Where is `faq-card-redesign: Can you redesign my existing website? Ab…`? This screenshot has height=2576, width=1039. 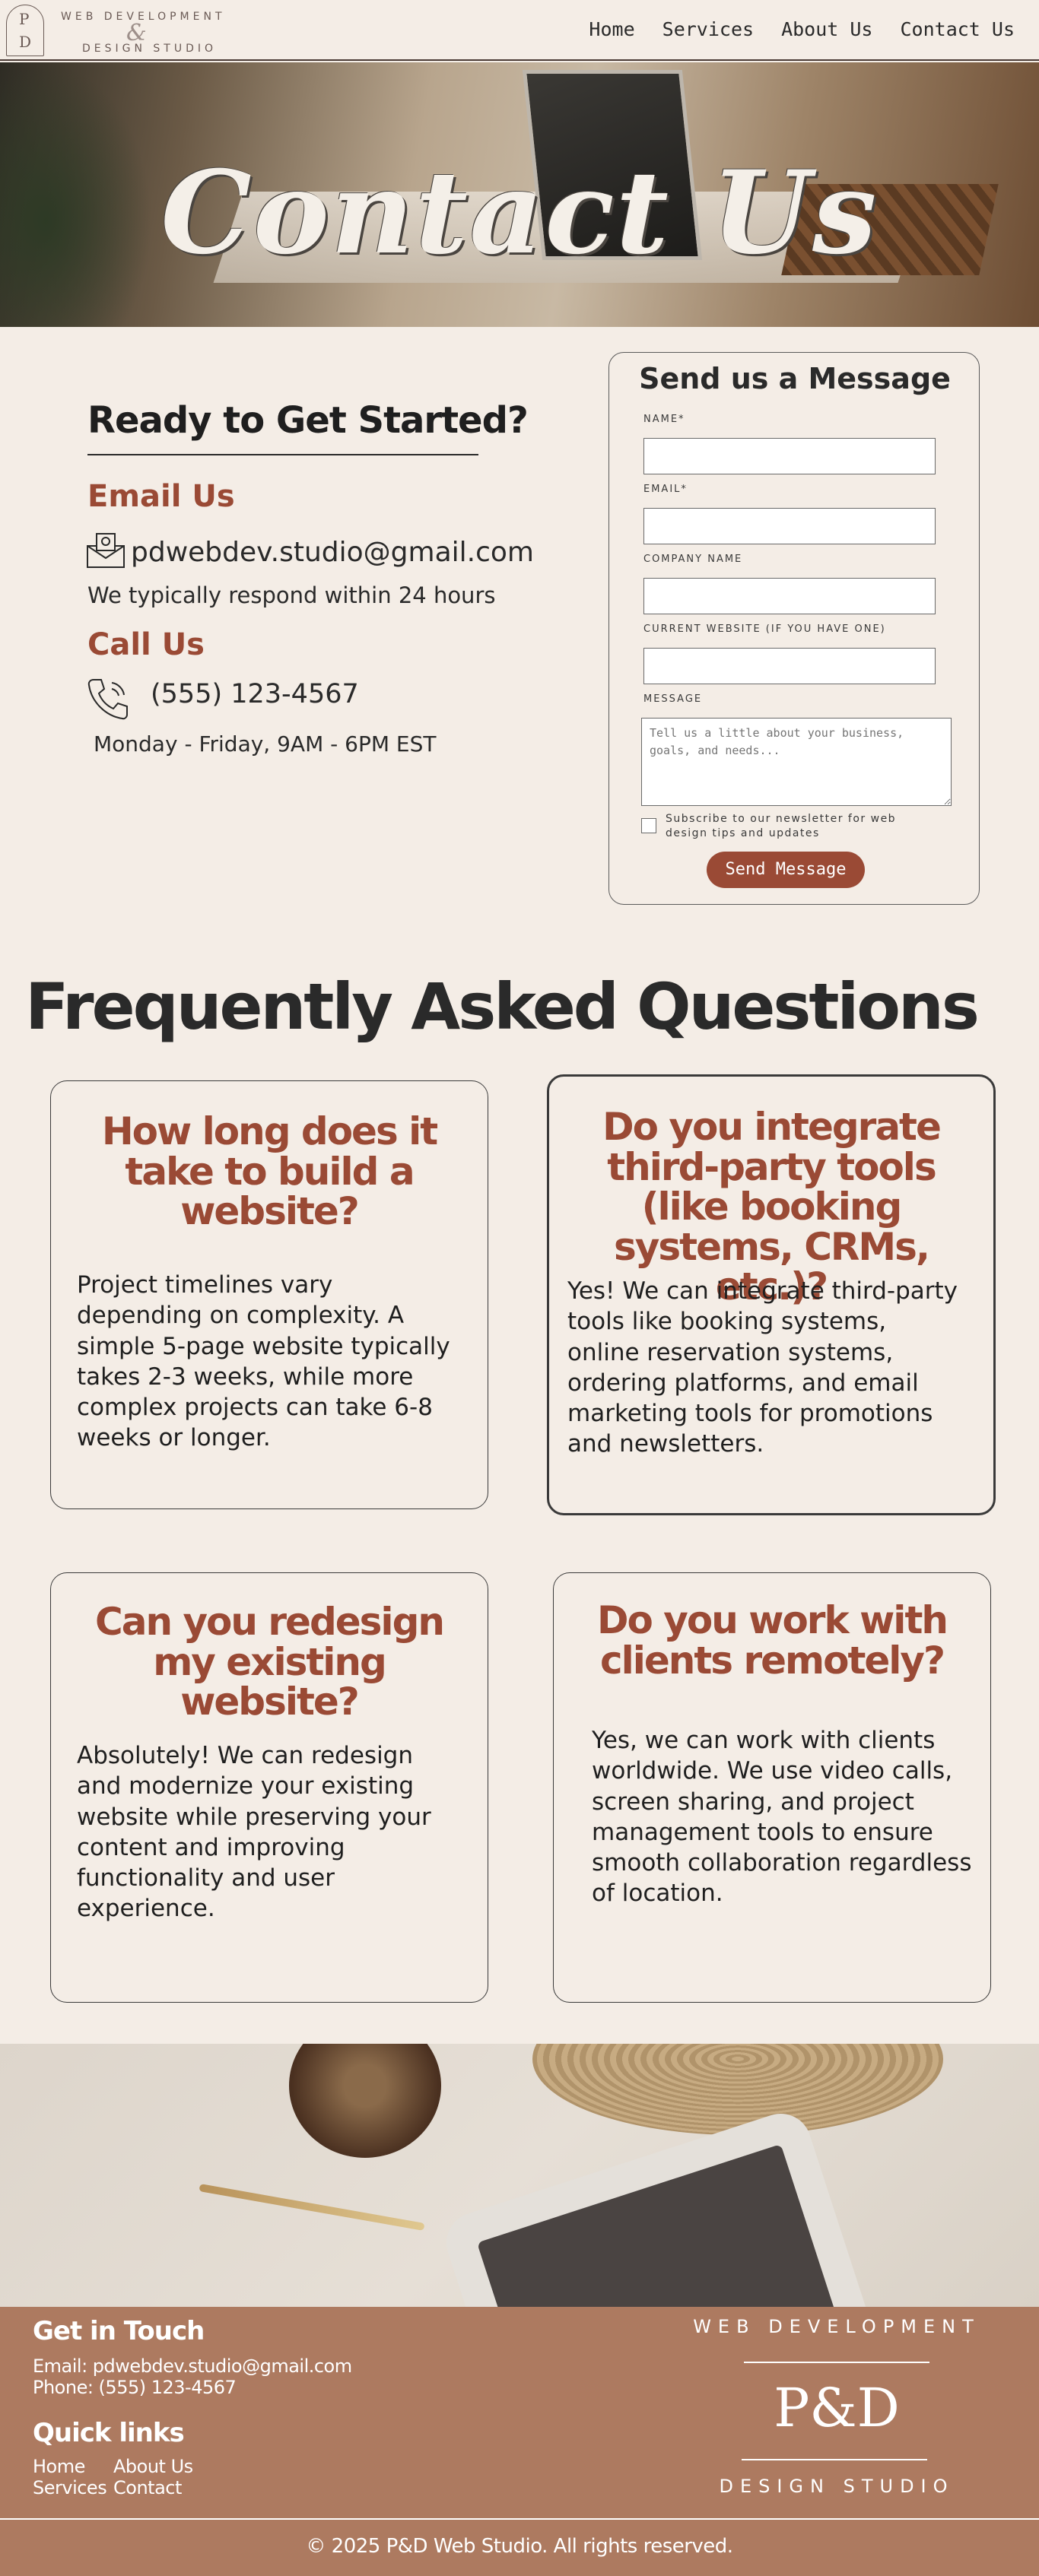
faq-card-redesign: Can you redesign my existing website? Ab… is located at coordinates (269, 1788).